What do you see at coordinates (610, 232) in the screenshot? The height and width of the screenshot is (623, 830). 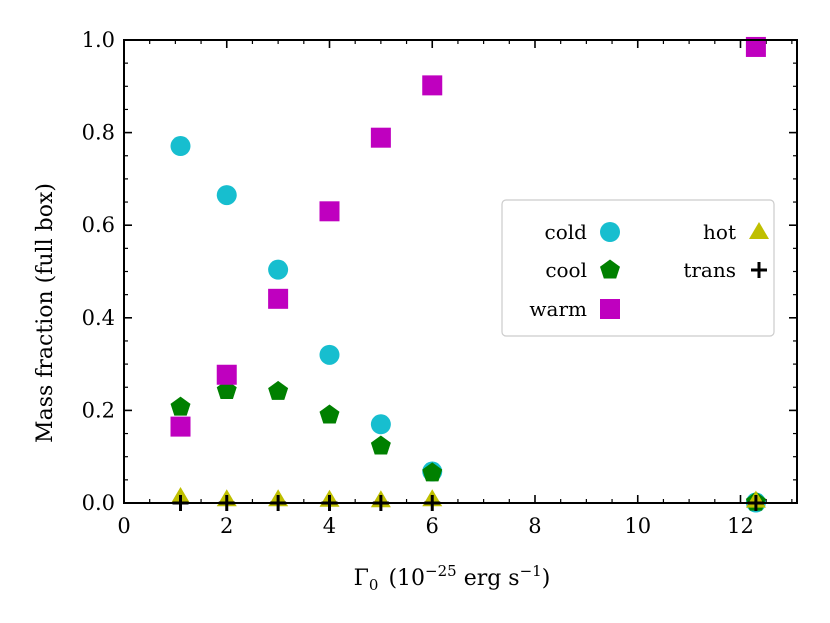 I see `legend-marker-cold` at bounding box center [610, 232].